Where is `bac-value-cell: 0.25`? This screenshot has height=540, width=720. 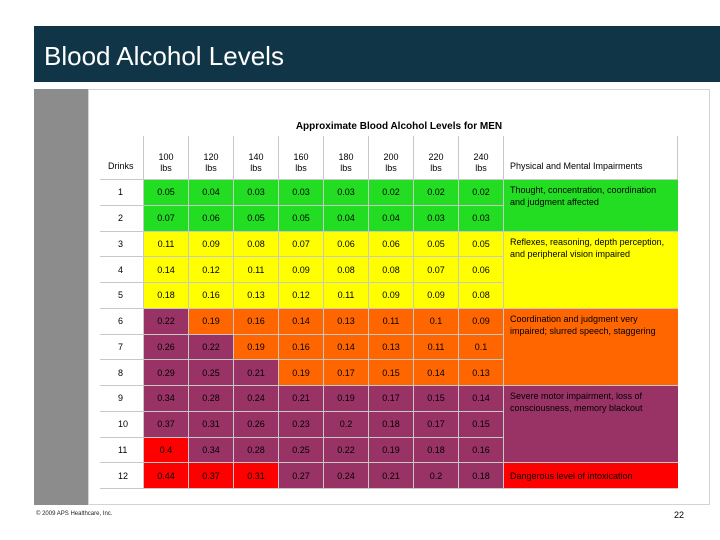
bac-value-cell: 0.25 is located at coordinates (211, 373).